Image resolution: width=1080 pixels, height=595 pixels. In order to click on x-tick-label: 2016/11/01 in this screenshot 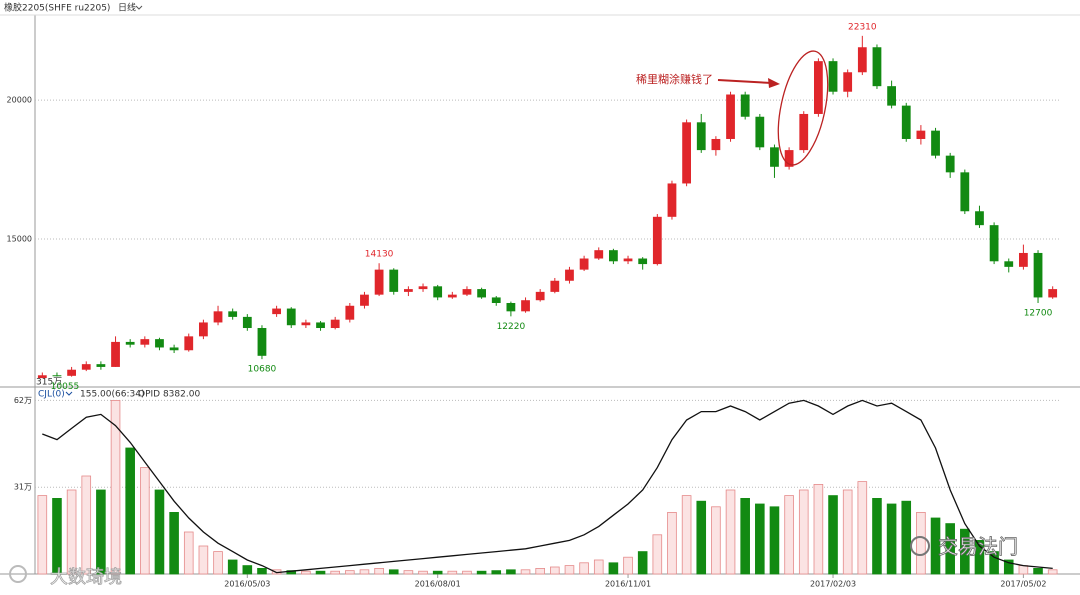, I will do `click(628, 584)`.